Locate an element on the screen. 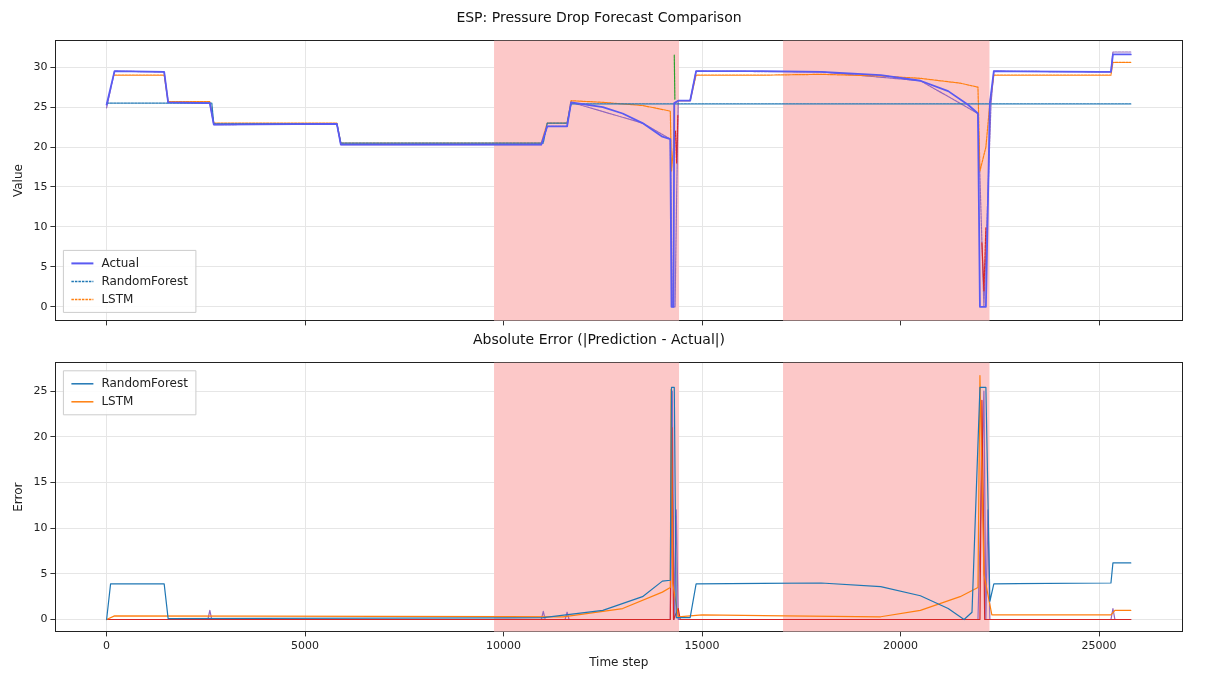 The image size is (1207, 680). y-axis-title: Value is located at coordinates (18, 181).